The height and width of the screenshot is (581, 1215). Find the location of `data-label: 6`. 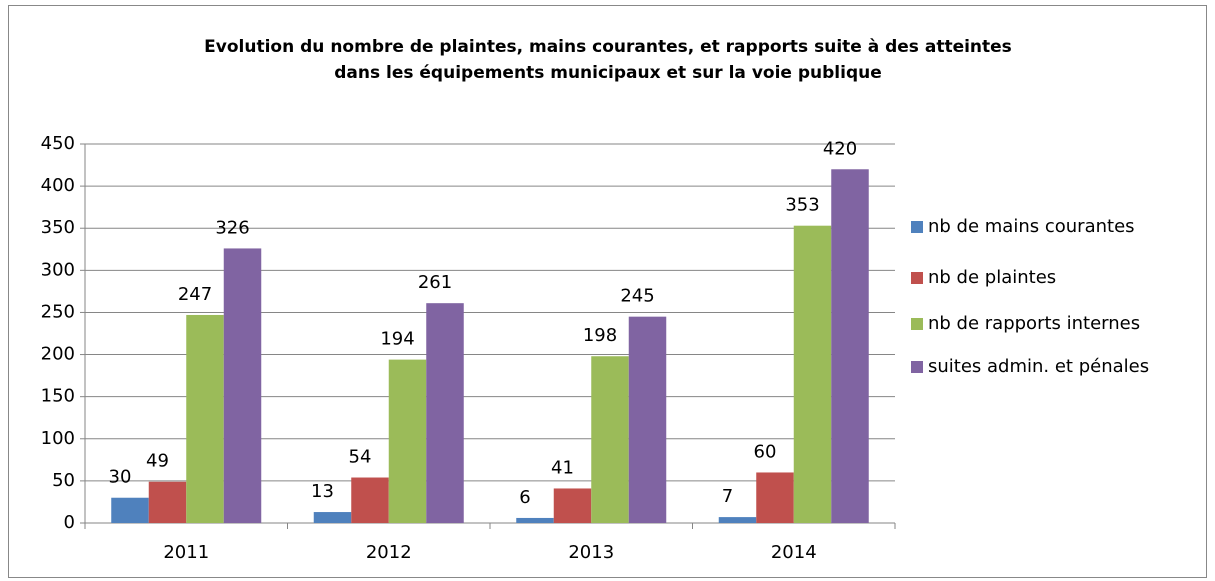

data-label: 6 is located at coordinates (524, 497).